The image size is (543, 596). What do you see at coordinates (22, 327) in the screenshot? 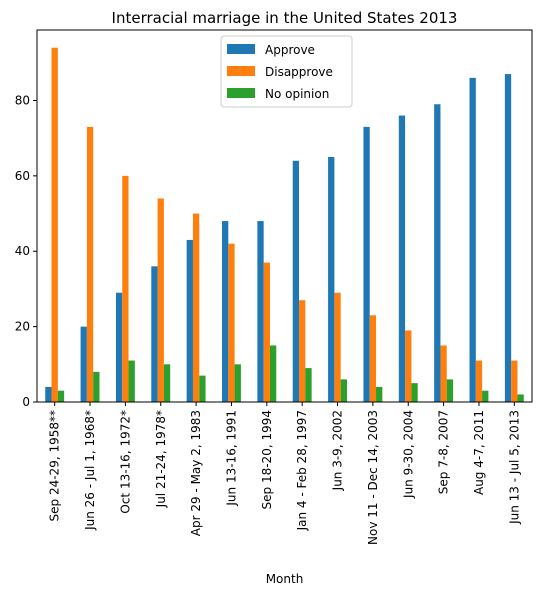
I see `y-tick-label: 20` at bounding box center [22, 327].